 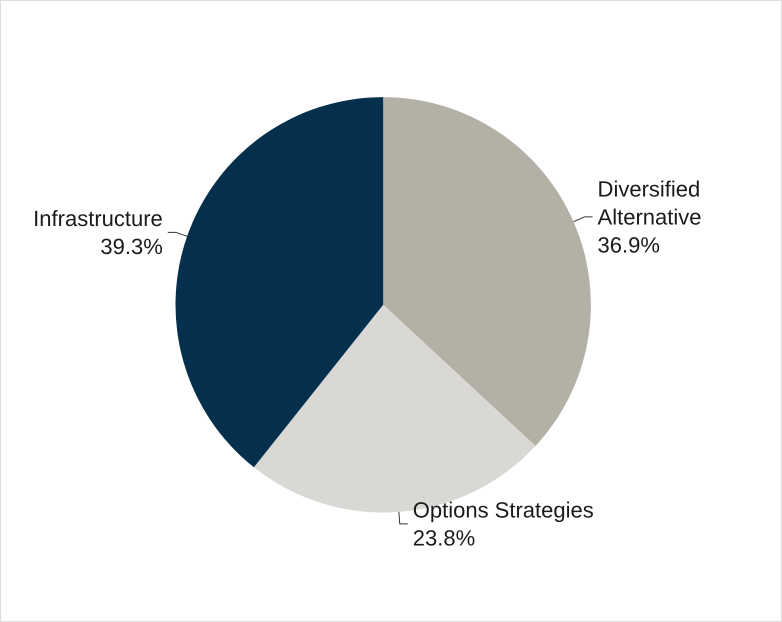 What do you see at coordinates (629, 245) in the screenshot?
I see `data-label: 36.9%` at bounding box center [629, 245].